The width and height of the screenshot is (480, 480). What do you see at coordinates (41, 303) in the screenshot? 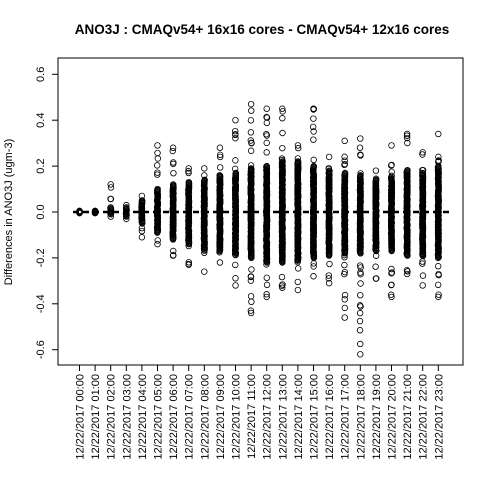
I see `y-tick-label: -0.4` at bounding box center [41, 303].